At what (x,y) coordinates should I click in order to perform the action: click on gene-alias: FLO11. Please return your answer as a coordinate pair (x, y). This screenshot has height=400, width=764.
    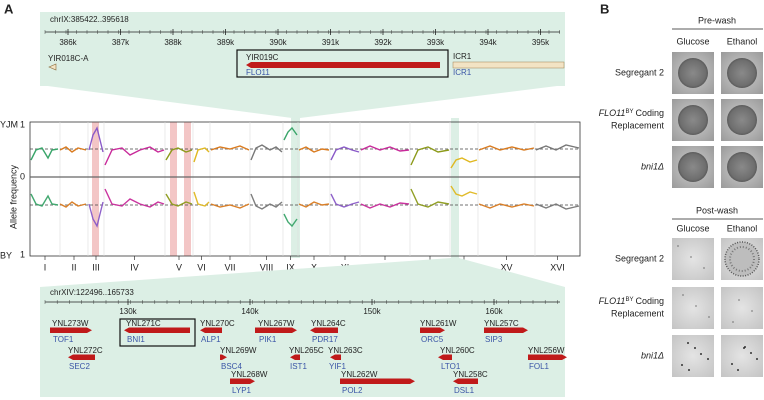
    Looking at the image, I should click on (258, 72).